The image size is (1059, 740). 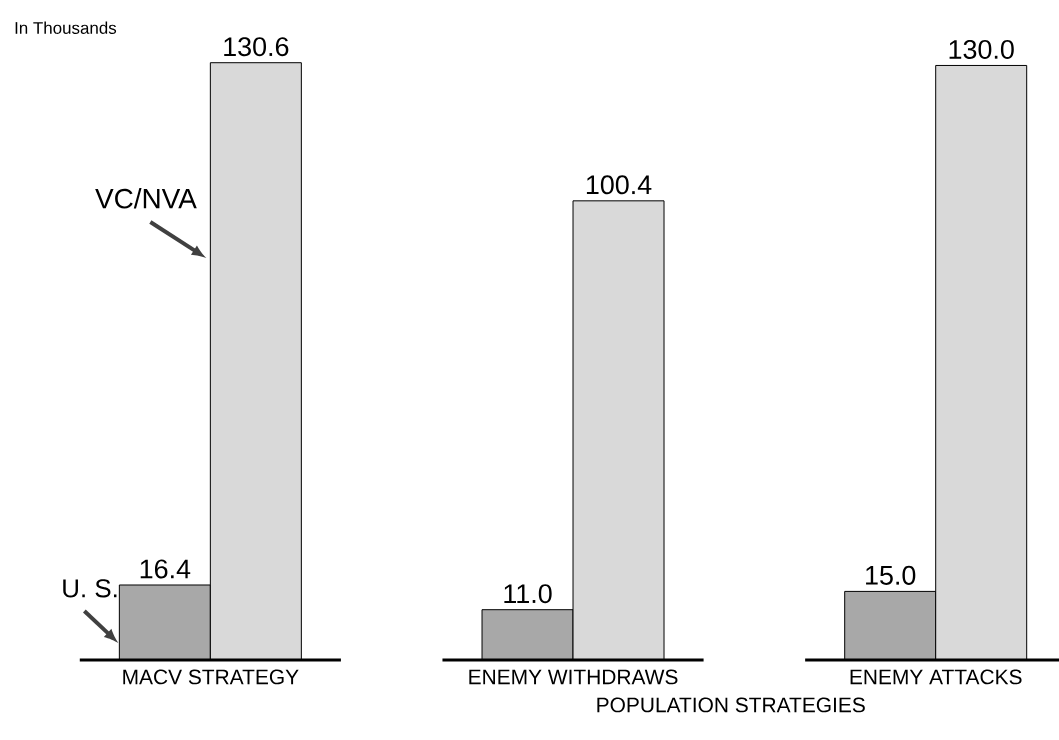 What do you see at coordinates (90, 588) in the screenshot?
I see `series-label: U. S.` at bounding box center [90, 588].